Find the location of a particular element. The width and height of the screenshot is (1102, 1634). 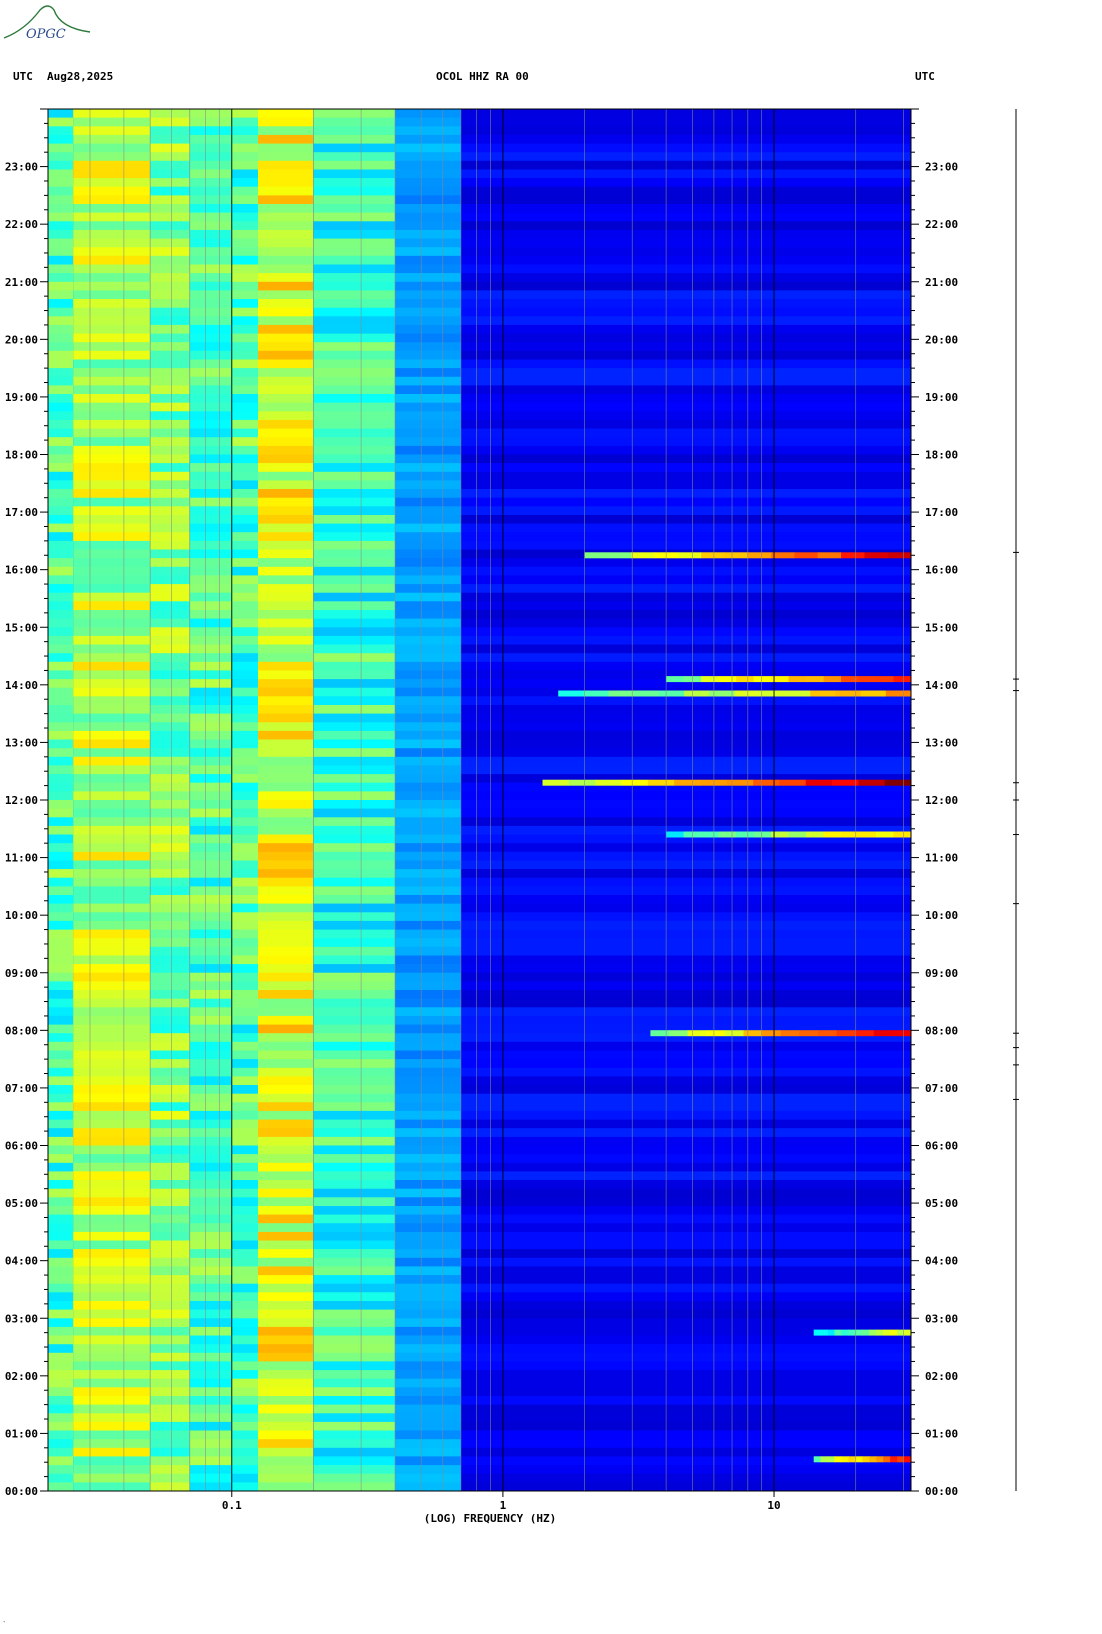

right-time-label: 00:00 is located at coordinates (941, 1491).